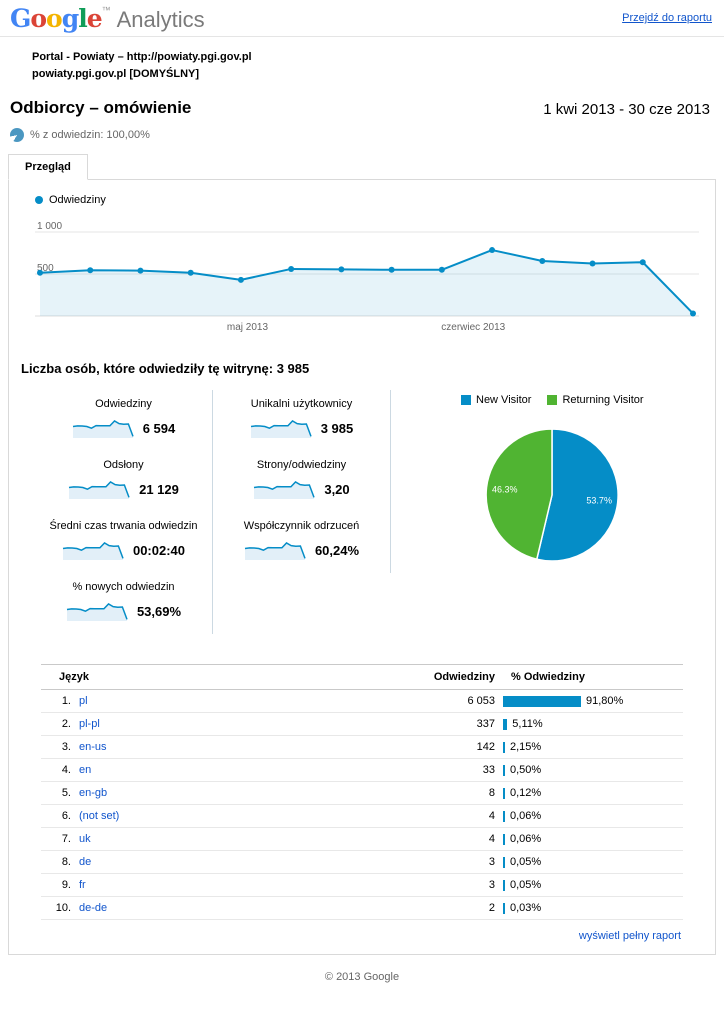  I want to click on language-link: en, so click(85, 770).